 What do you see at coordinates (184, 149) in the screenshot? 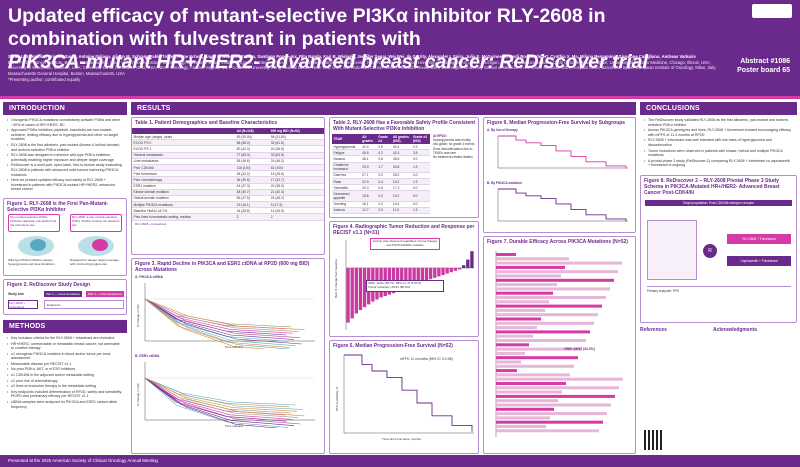
I see `table-cell: ECOG PS 1` at bounding box center [184, 149].